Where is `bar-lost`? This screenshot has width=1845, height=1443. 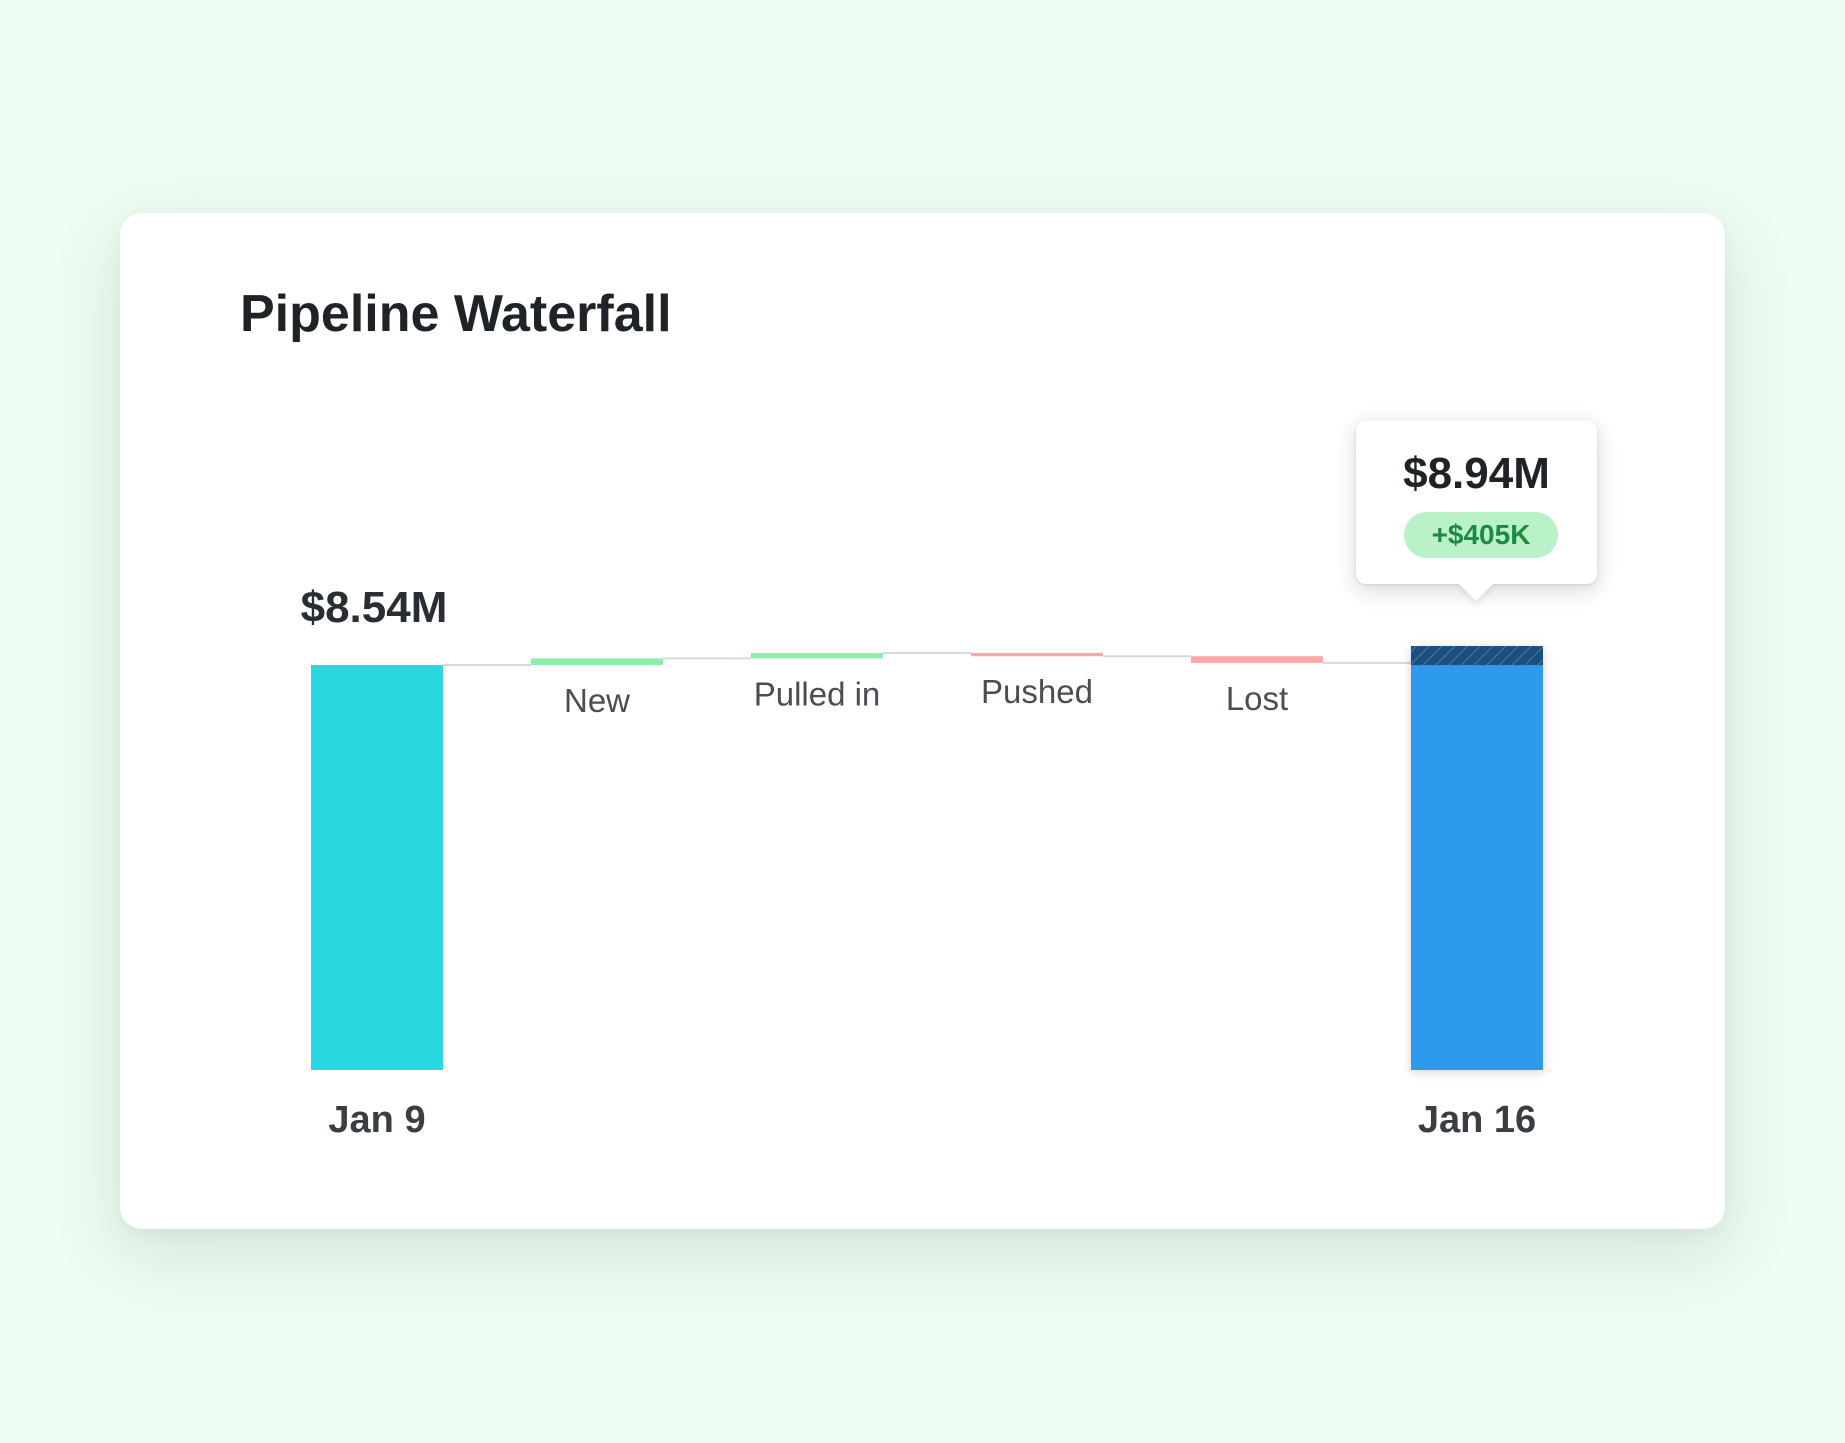
bar-lost is located at coordinates (1257, 659).